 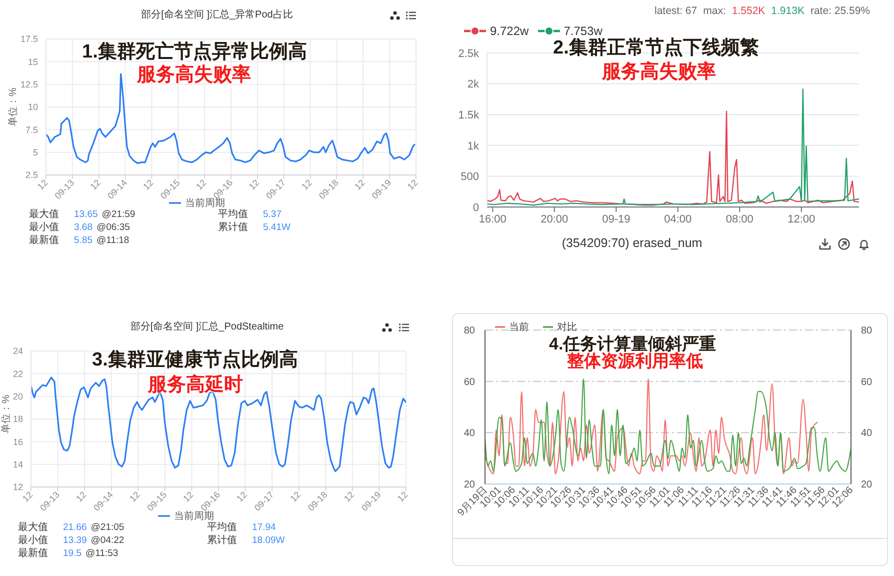 I want to click on x-tick-label: 16:00, so click(x=492, y=219).